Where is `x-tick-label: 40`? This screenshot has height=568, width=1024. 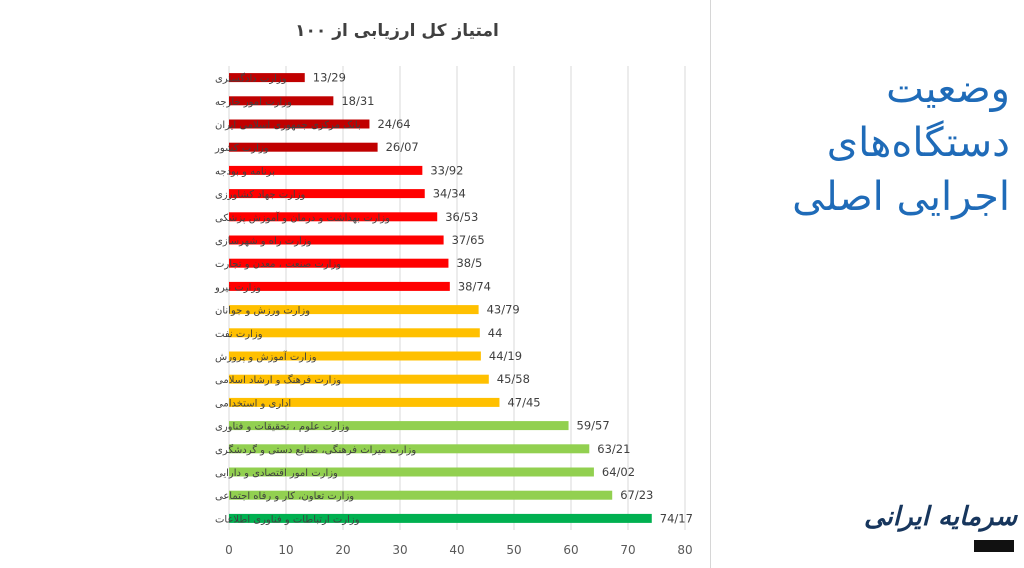
x-tick-label: 40 is located at coordinates (456, 550).